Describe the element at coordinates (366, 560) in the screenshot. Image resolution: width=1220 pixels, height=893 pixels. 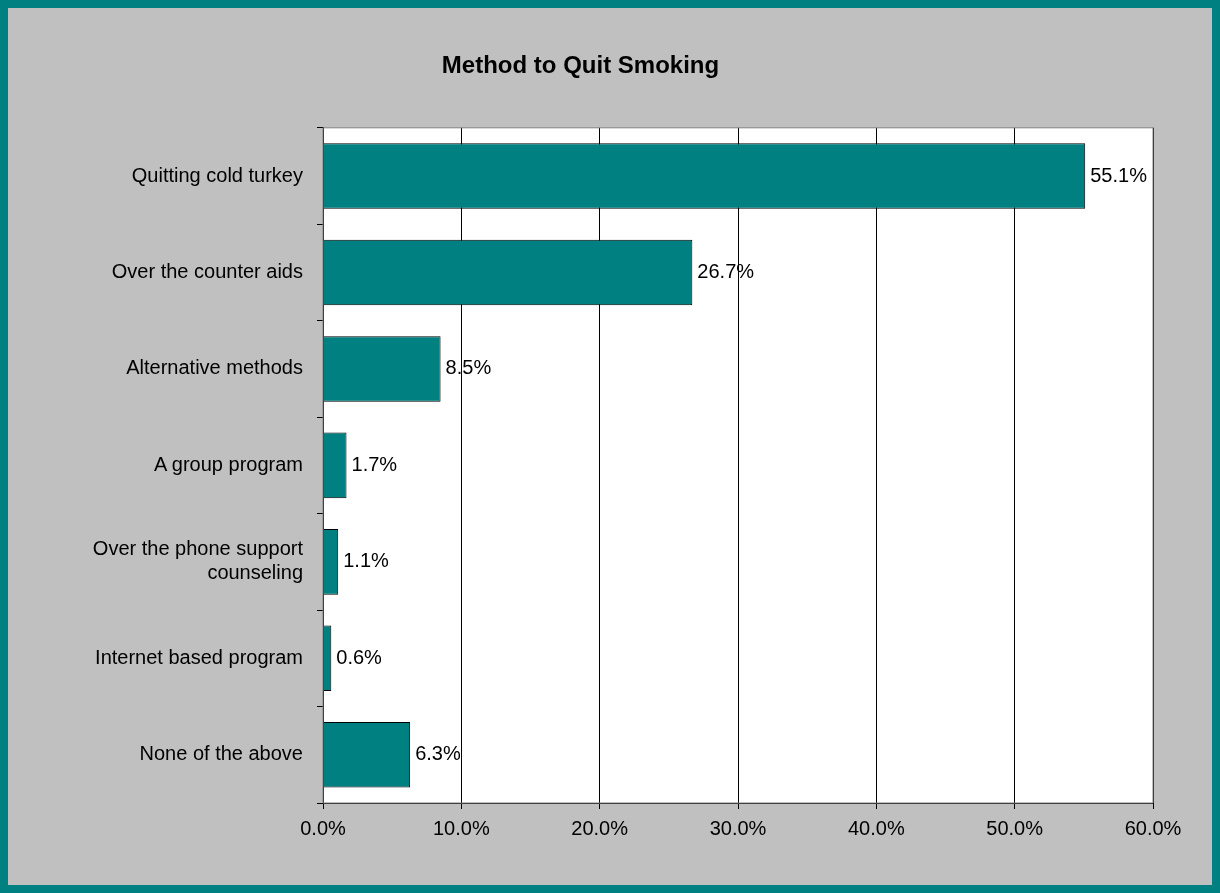
I see `data-label: 1.1%` at that location.